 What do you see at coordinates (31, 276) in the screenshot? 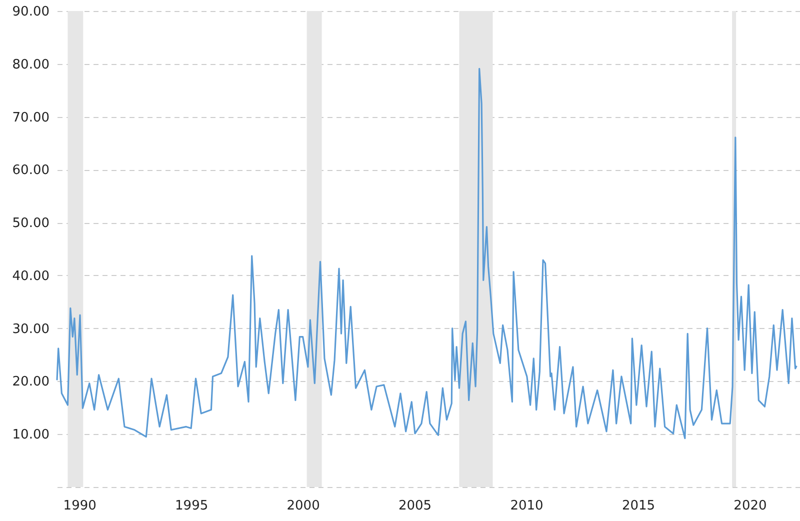
I see `y-tick-label: 40.00` at bounding box center [31, 276].